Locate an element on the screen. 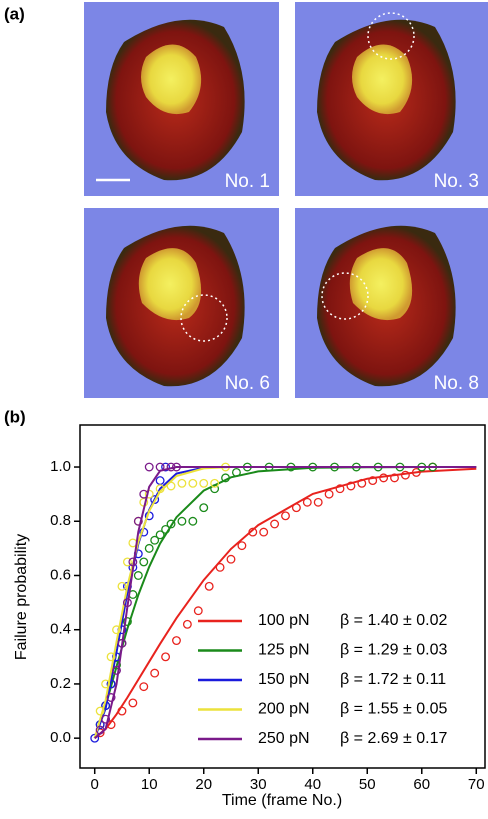 The height and width of the screenshot is (819, 488). y-tick-label: 1.0 is located at coordinates (60, 466).